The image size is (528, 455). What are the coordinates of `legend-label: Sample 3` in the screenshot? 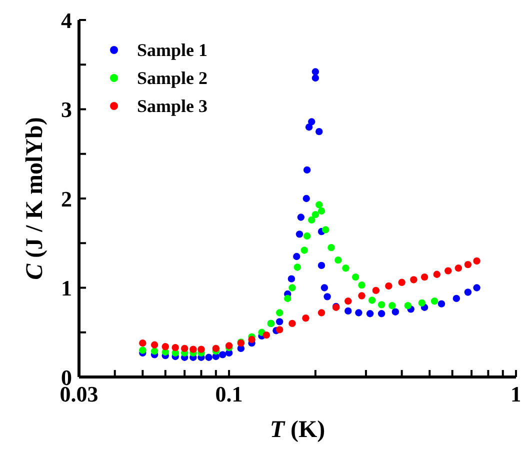 It's located at (172, 106).